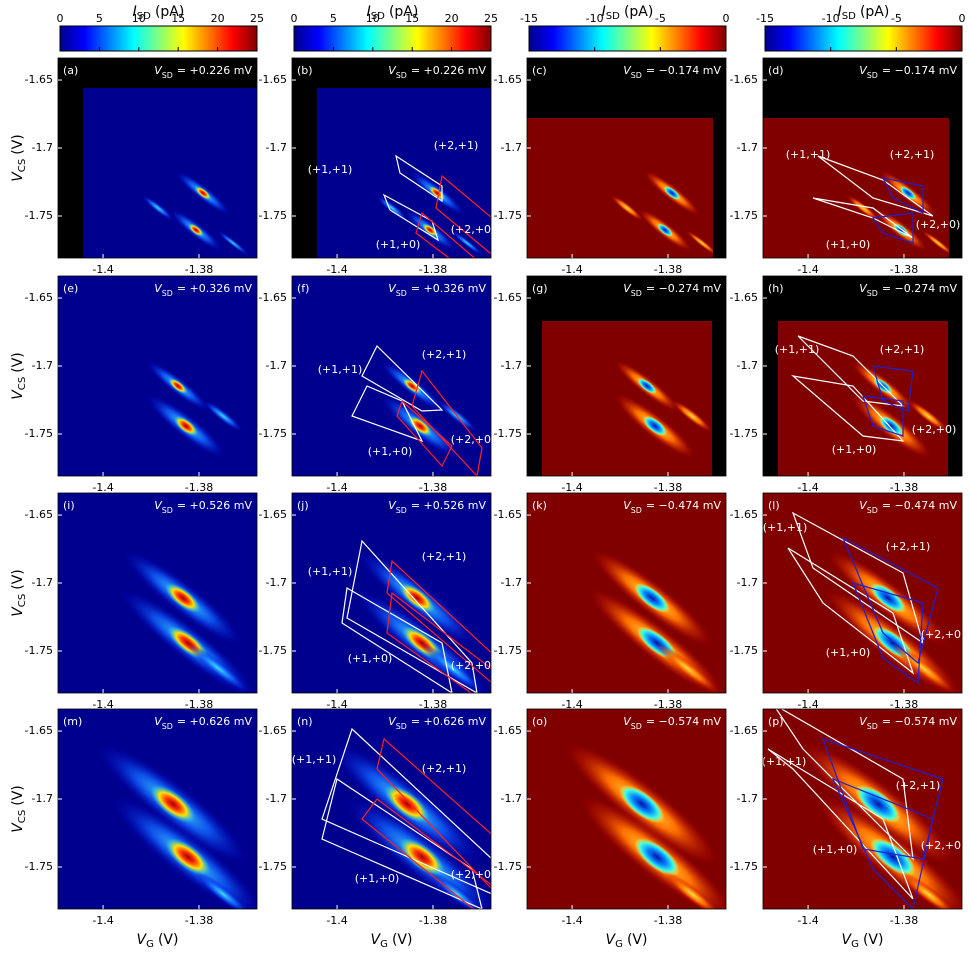 This screenshot has width=969, height=954. Describe the element at coordinates (920, 505) in the screenshot. I see `unit: = −0.474 mV` at that location.